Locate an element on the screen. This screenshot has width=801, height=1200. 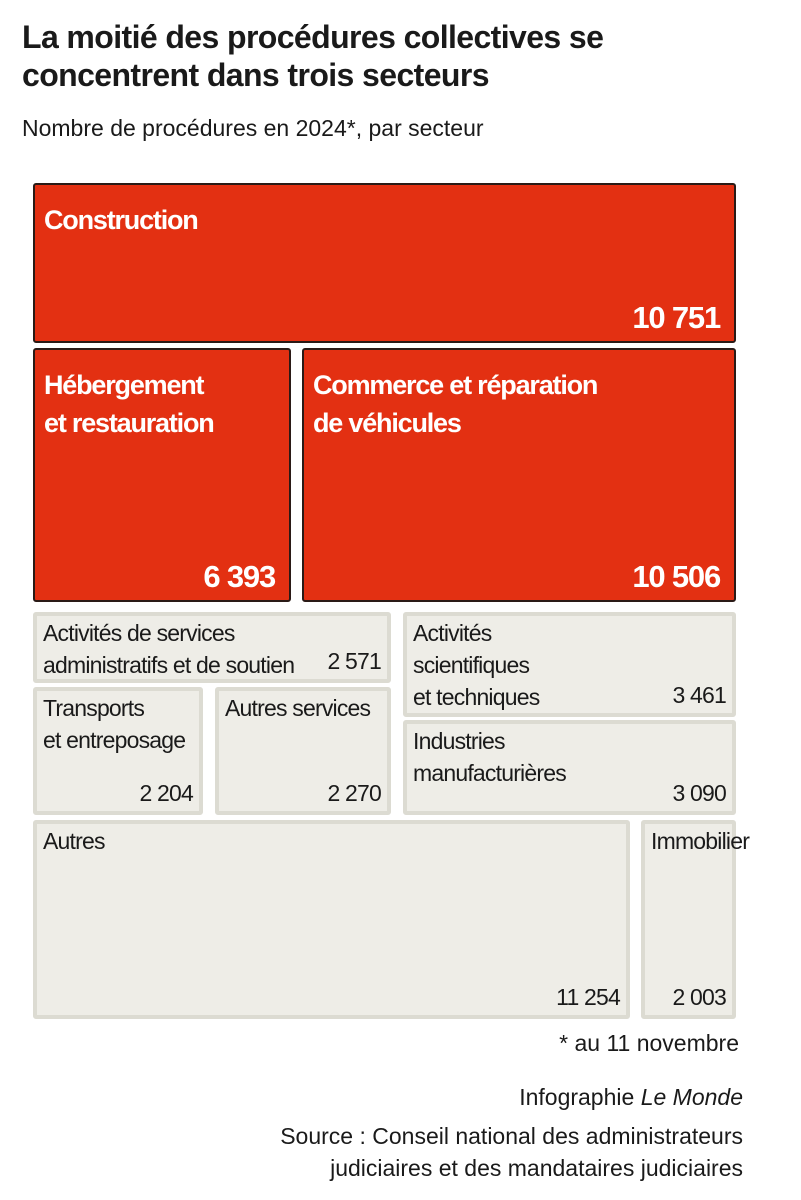
tile-label: Transports et entreposage is located at coordinates (114, 724).